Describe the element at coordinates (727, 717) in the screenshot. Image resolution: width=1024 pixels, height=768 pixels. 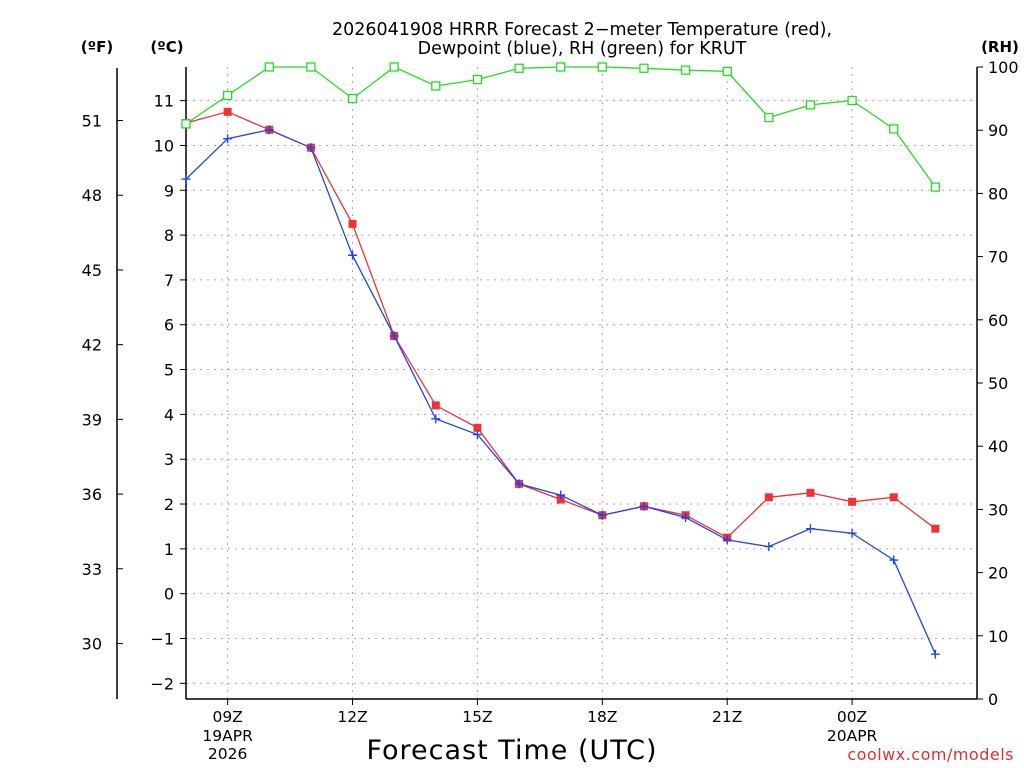
I see `x-tick-label: 21Z` at that location.